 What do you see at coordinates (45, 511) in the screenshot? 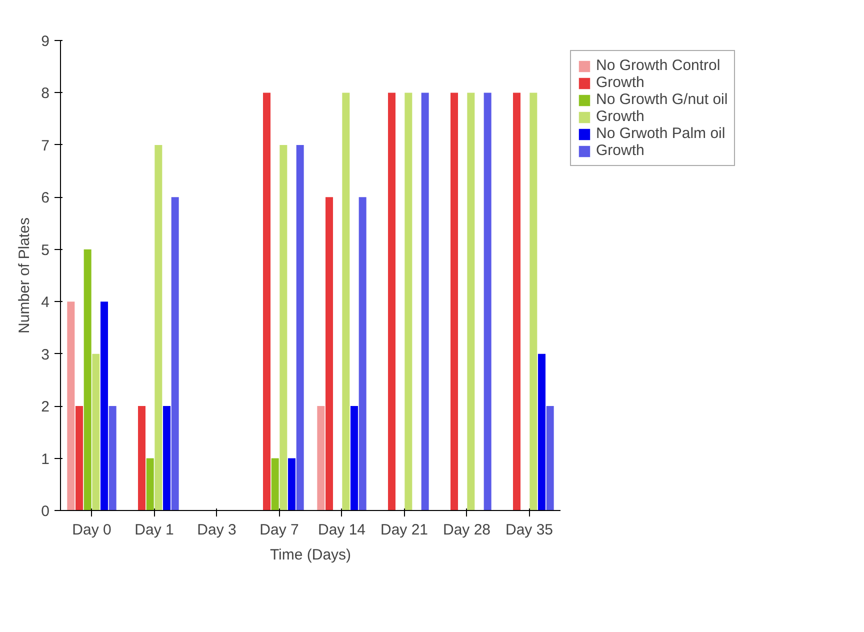
I see `y-tick-label: 0` at bounding box center [45, 511].